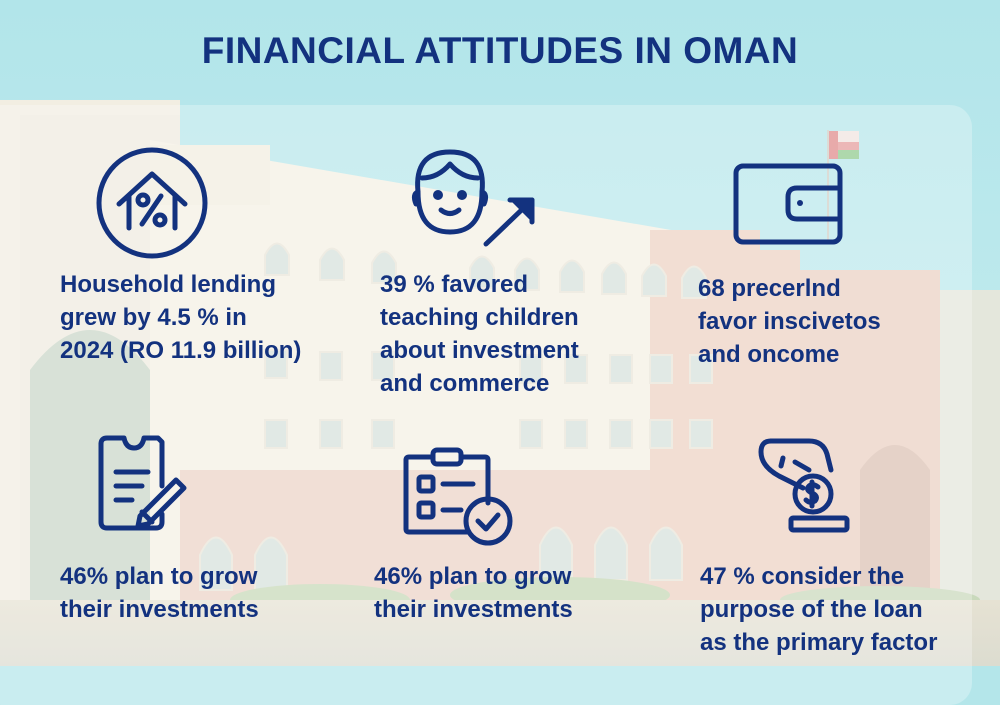 The image size is (1000, 705). What do you see at coordinates (152, 203) in the screenshot?
I see `house-percent-icon` at bounding box center [152, 203].